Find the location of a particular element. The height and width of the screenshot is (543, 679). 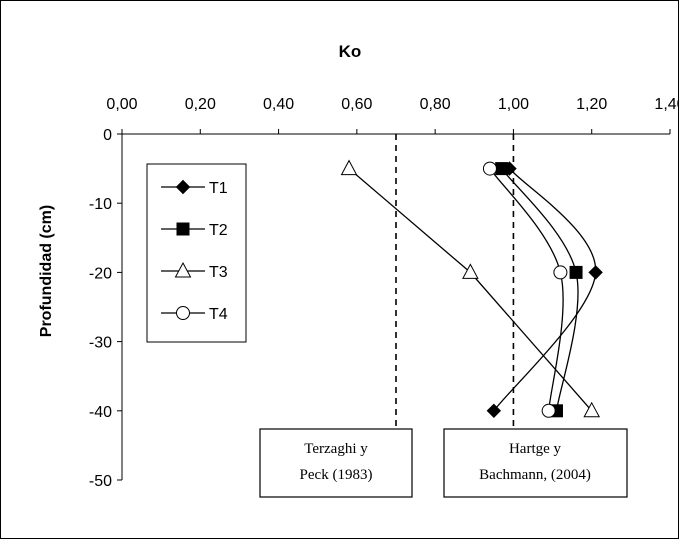

x-tick-label: 0,60 is located at coordinates (356, 104).